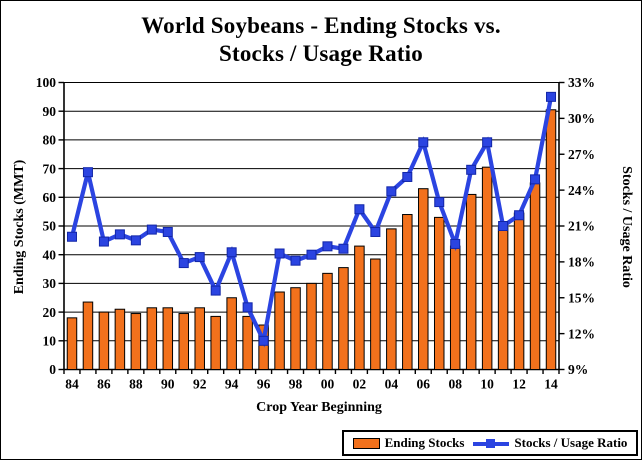 Image resolution: width=642 pixels, height=460 pixels. Describe the element at coordinates (72, 384) in the screenshot. I see `x-axis-tick-label: 84` at that location.